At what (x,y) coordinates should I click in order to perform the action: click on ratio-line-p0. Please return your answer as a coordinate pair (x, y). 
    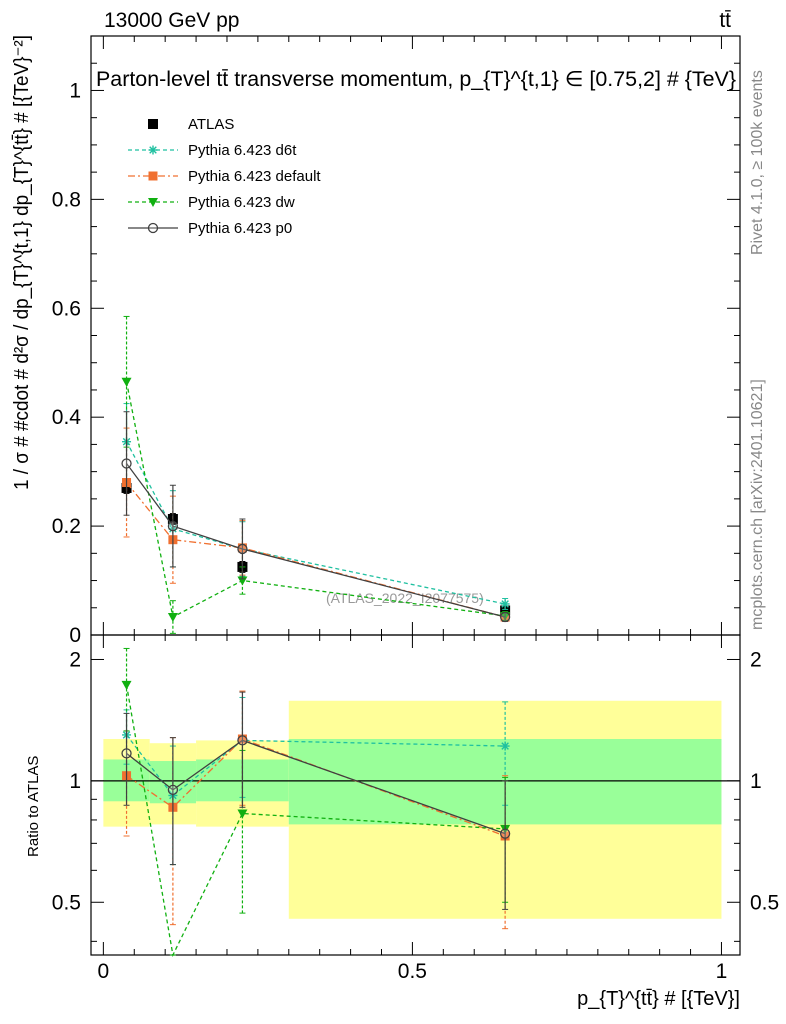
    Looking at the image, I should click on (316, 787).